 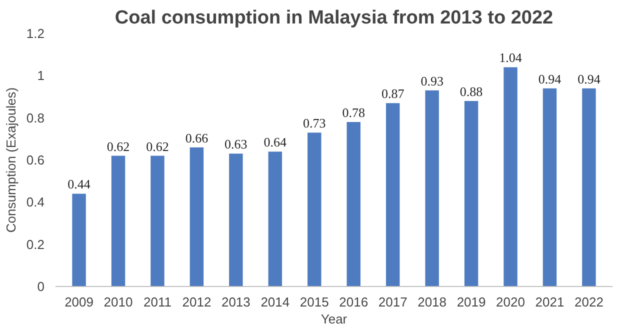 I want to click on x-tick-label: 2013, so click(x=235, y=302).